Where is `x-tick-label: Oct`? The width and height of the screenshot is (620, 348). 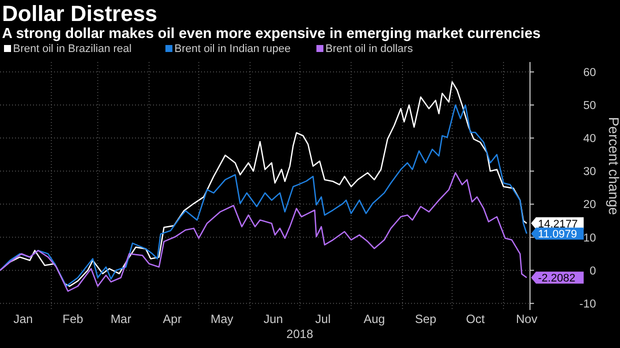
x-tick-label: Oct is located at coordinates (476, 319).